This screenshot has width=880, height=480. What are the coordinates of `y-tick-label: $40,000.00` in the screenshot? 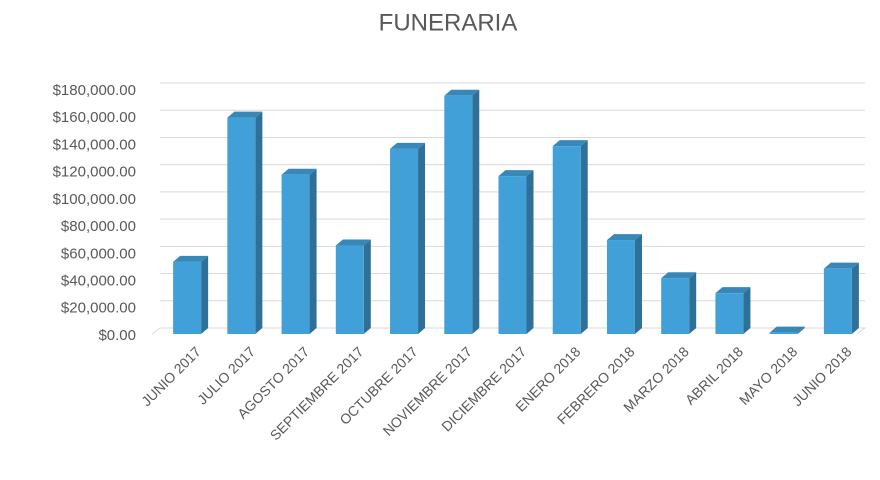 It's located at (98, 281).